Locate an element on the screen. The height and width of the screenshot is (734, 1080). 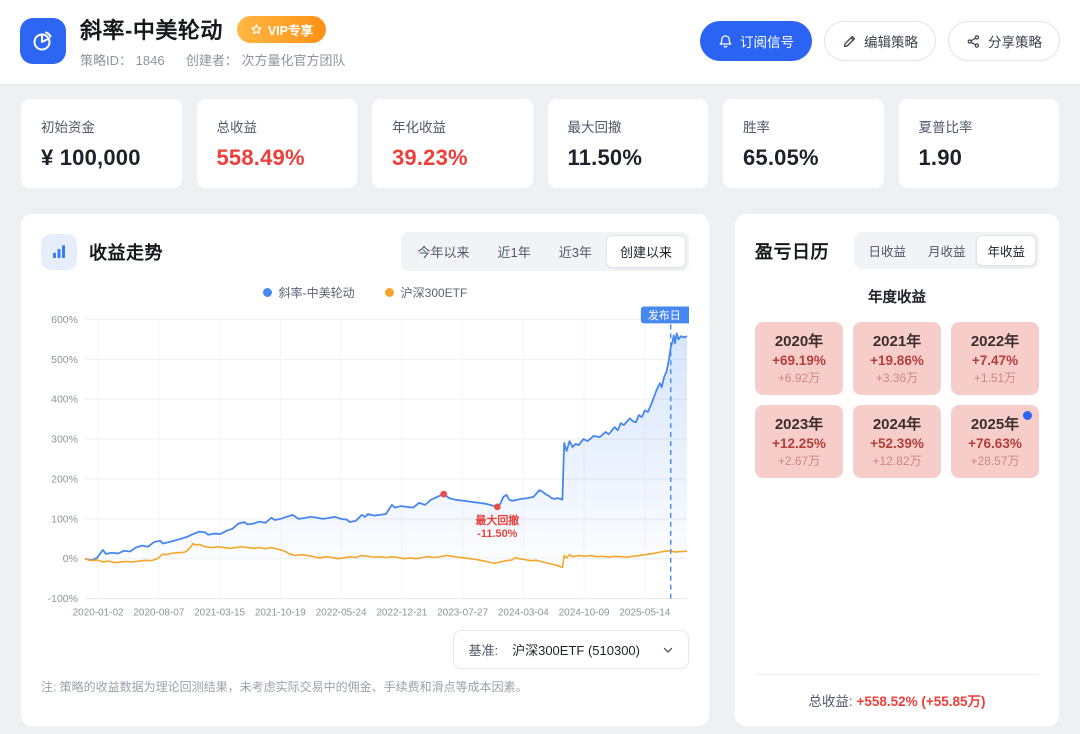
range-tab-3y: 近3年 is located at coordinates (575, 252).